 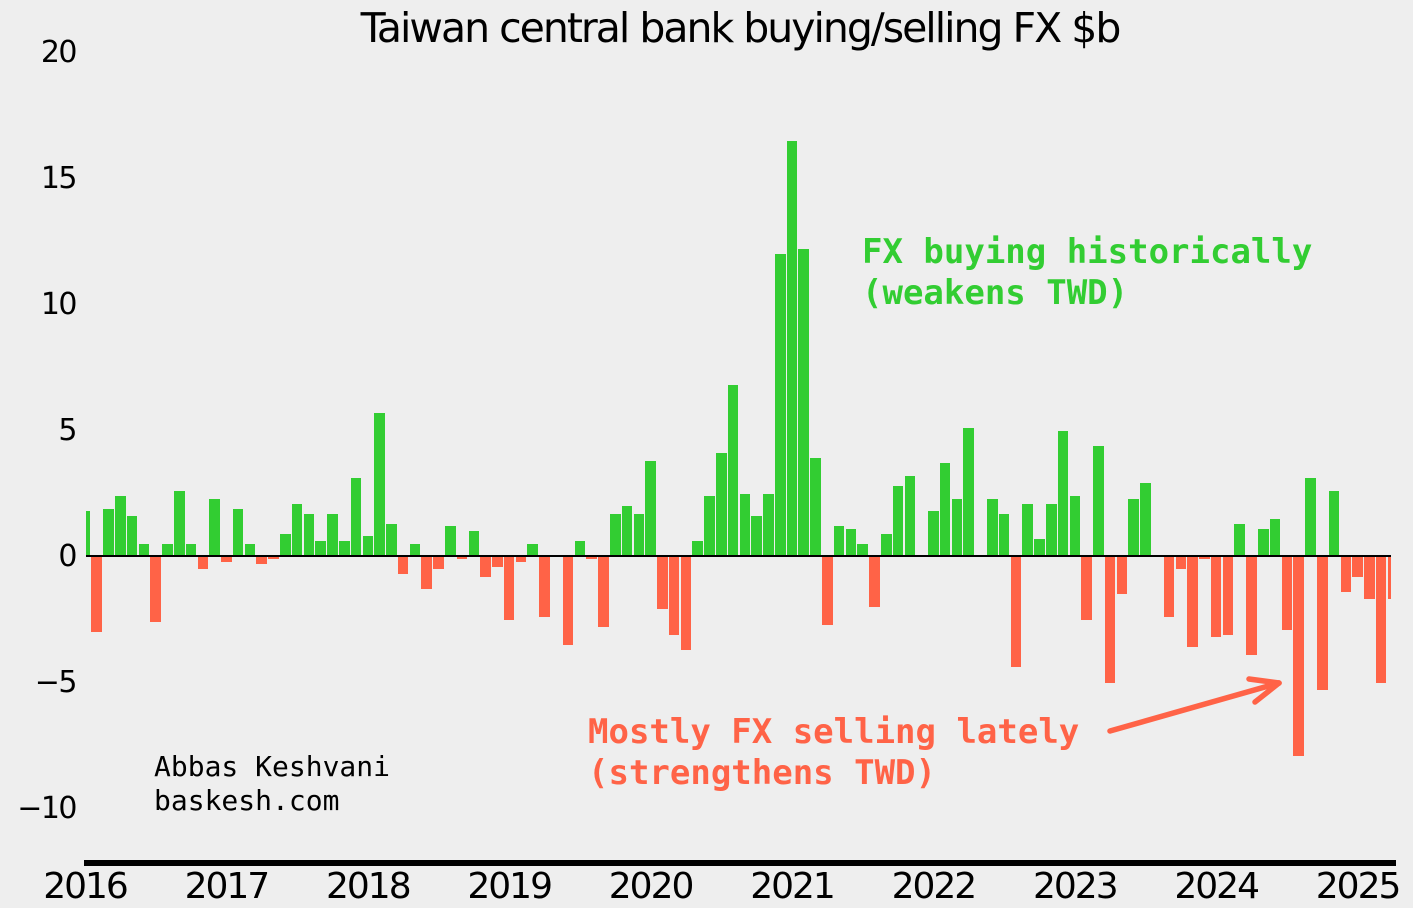 I want to click on attribution: Abbas Keshvani baskesh.com, so click(x=272, y=784).